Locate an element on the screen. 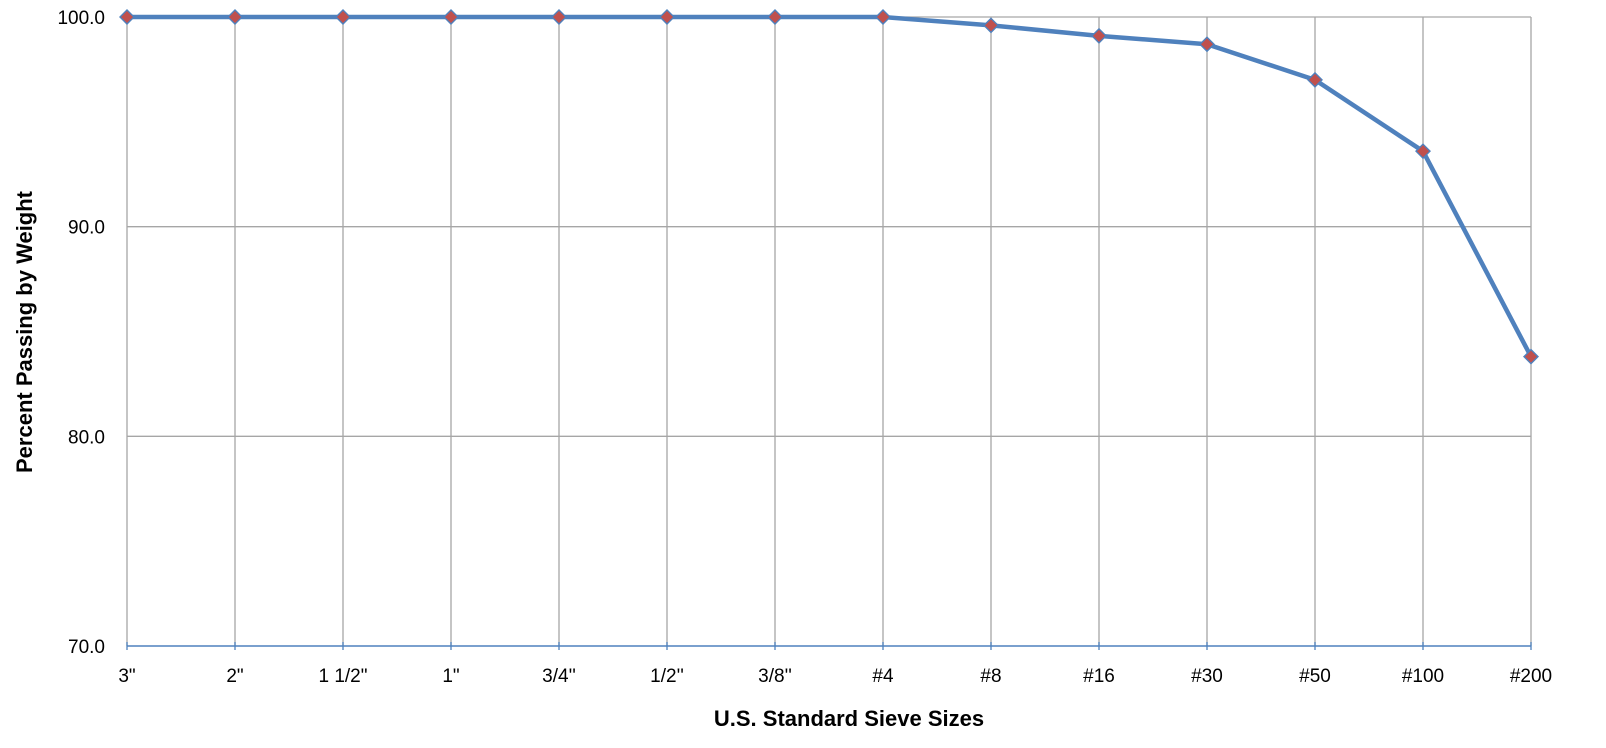  x-tick-label: 1/2'' is located at coordinates (667, 676).